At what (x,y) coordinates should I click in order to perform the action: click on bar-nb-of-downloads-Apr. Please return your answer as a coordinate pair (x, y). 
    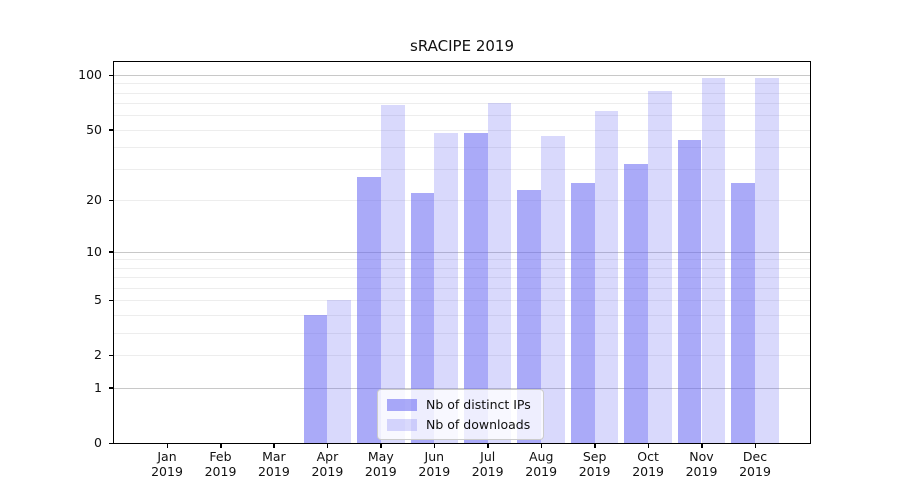
    Looking at the image, I should click on (339, 371).